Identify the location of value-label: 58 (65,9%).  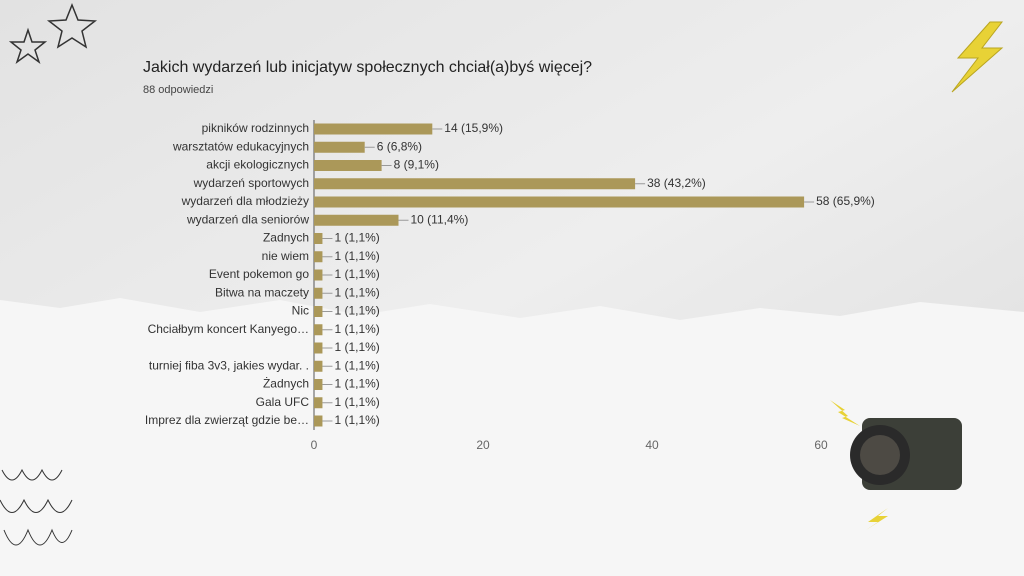
(845, 201).